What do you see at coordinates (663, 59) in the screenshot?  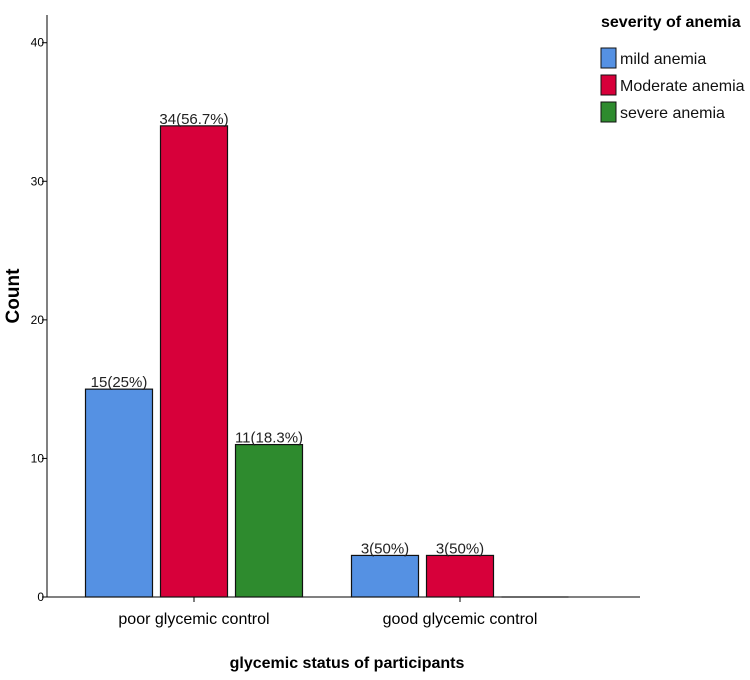 I see `legend-label: mild anemia` at bounding box center [663, 59].